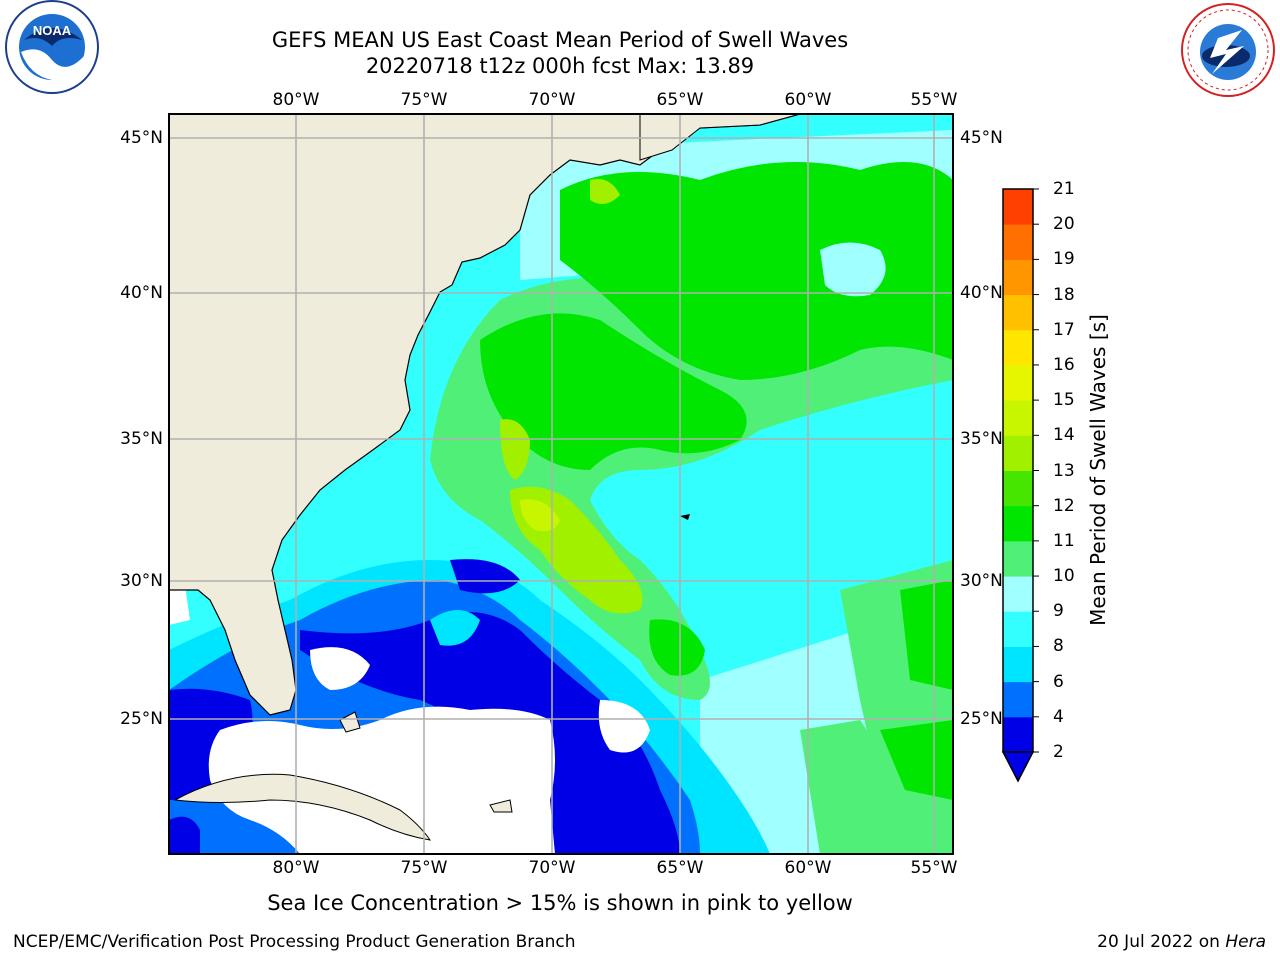  Describe the element at coordinates (1245, 942) in the screenshot. I see `host-name: Hera` at that location.